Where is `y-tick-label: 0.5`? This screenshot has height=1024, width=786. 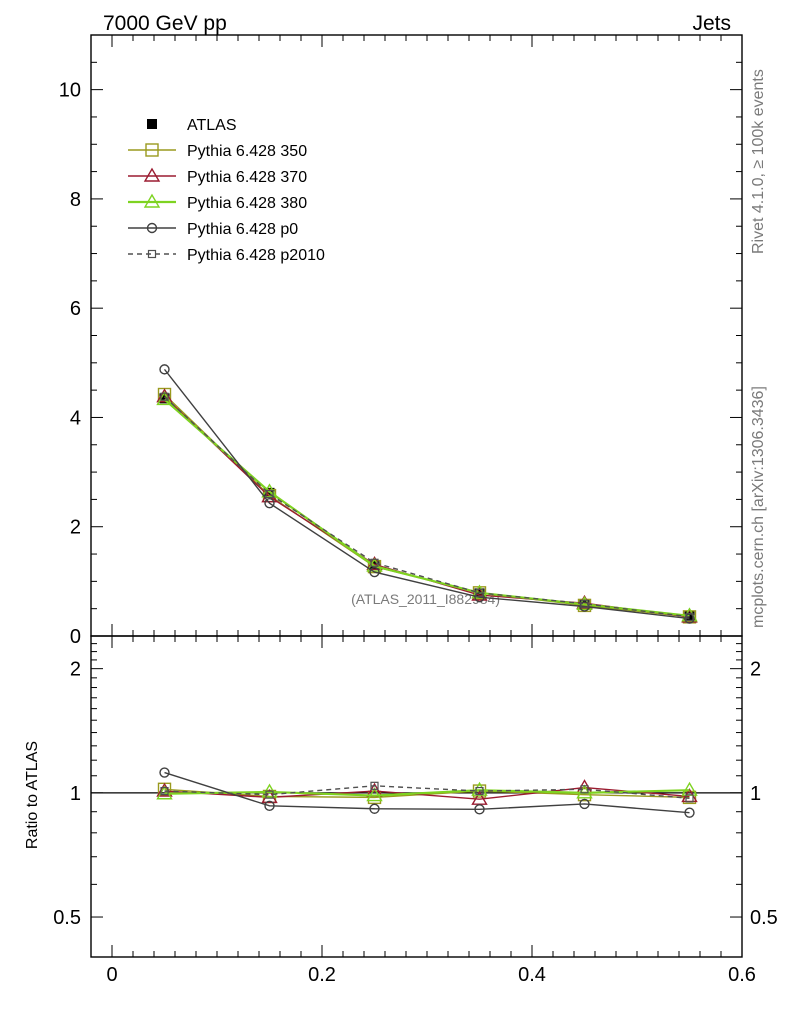 y-tick-label: 0.5 is located at coordinates (67, 918).